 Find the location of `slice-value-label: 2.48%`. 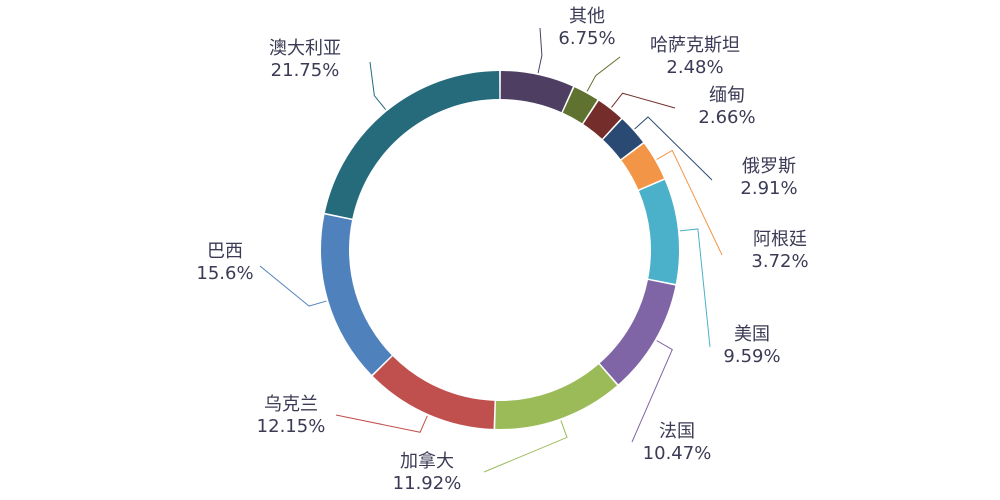

slice-value-label: 2.48% is located at coordinates (694, 67).